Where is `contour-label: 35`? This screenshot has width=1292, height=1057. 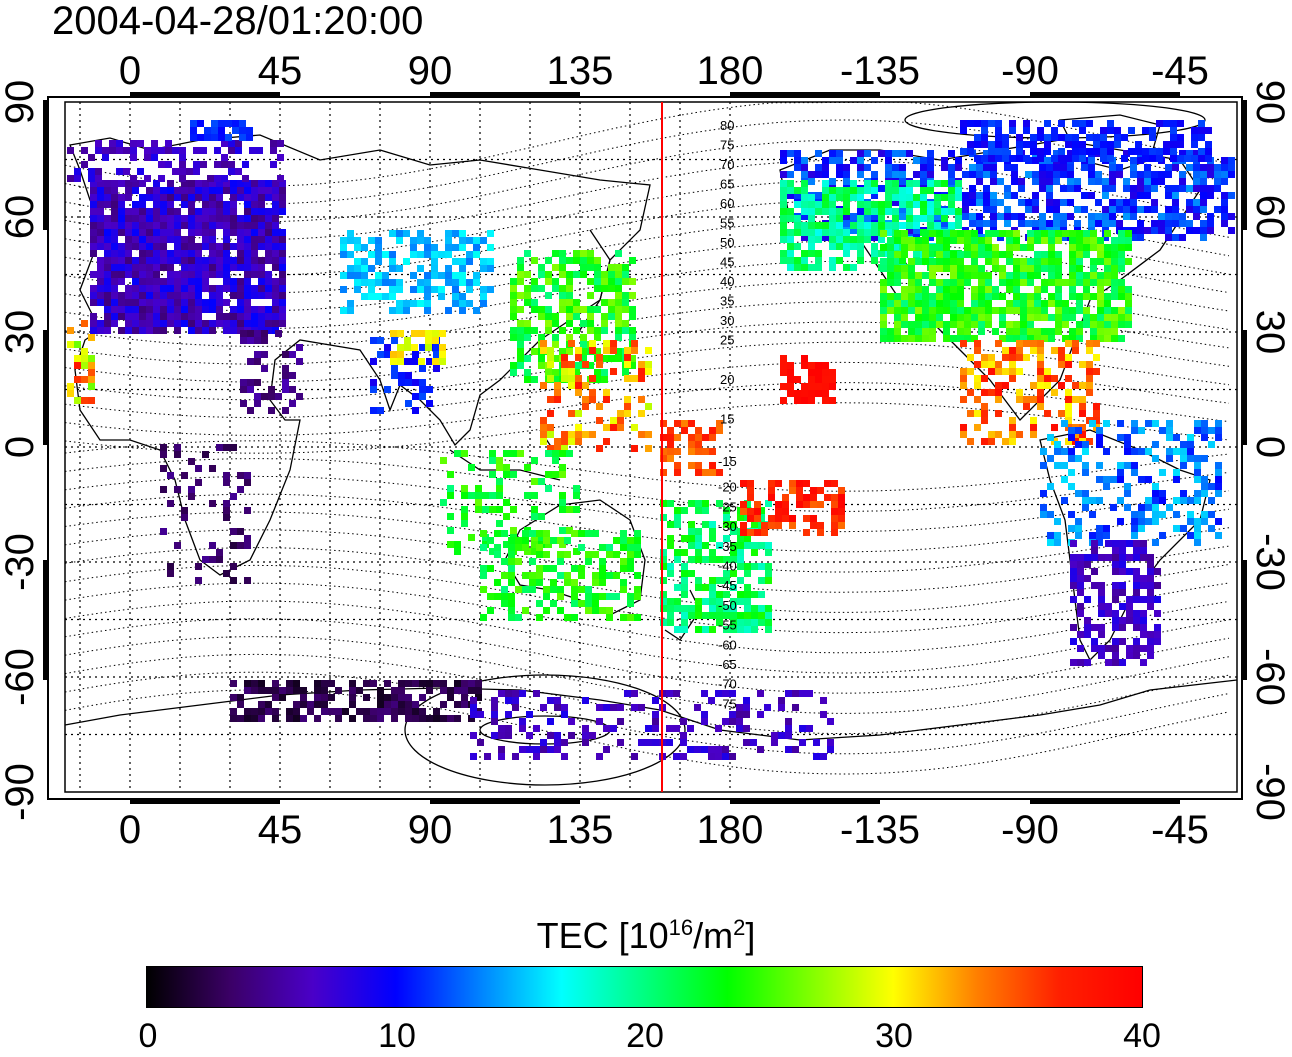
contour-label: 35 is located at coordinates (727, 301).